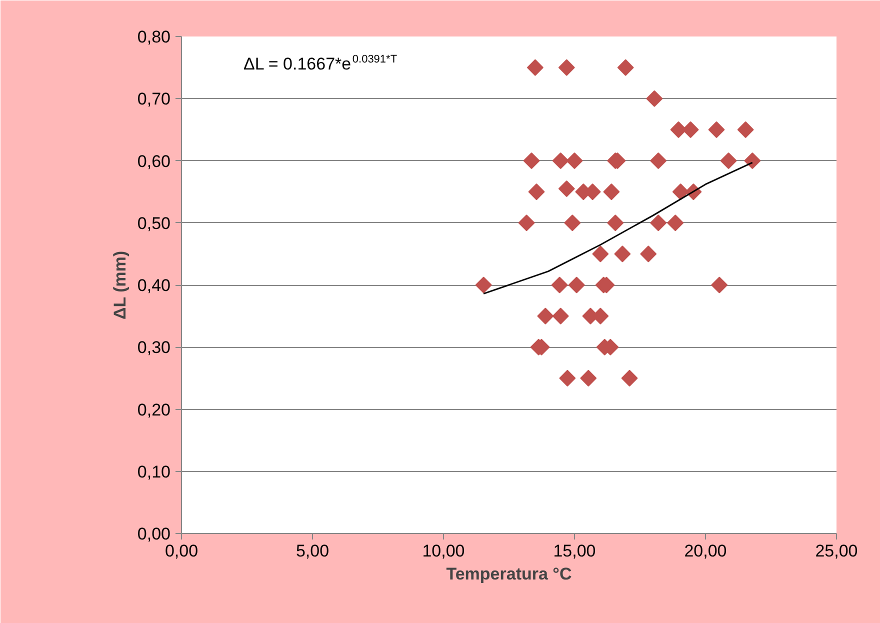  Describe the element at coordinates (154, 534) in the screenshot. I see `y-tick-label: 0,00` at that location.